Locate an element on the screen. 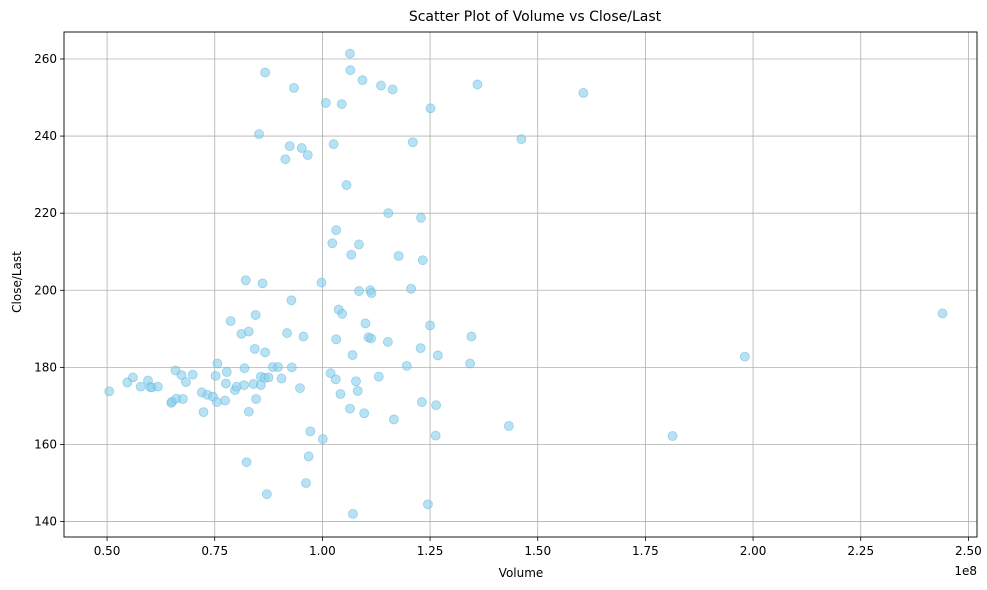 This screenshot has height=590, width=987. y-tick-label: 260 is located at coordinates (45, 59).